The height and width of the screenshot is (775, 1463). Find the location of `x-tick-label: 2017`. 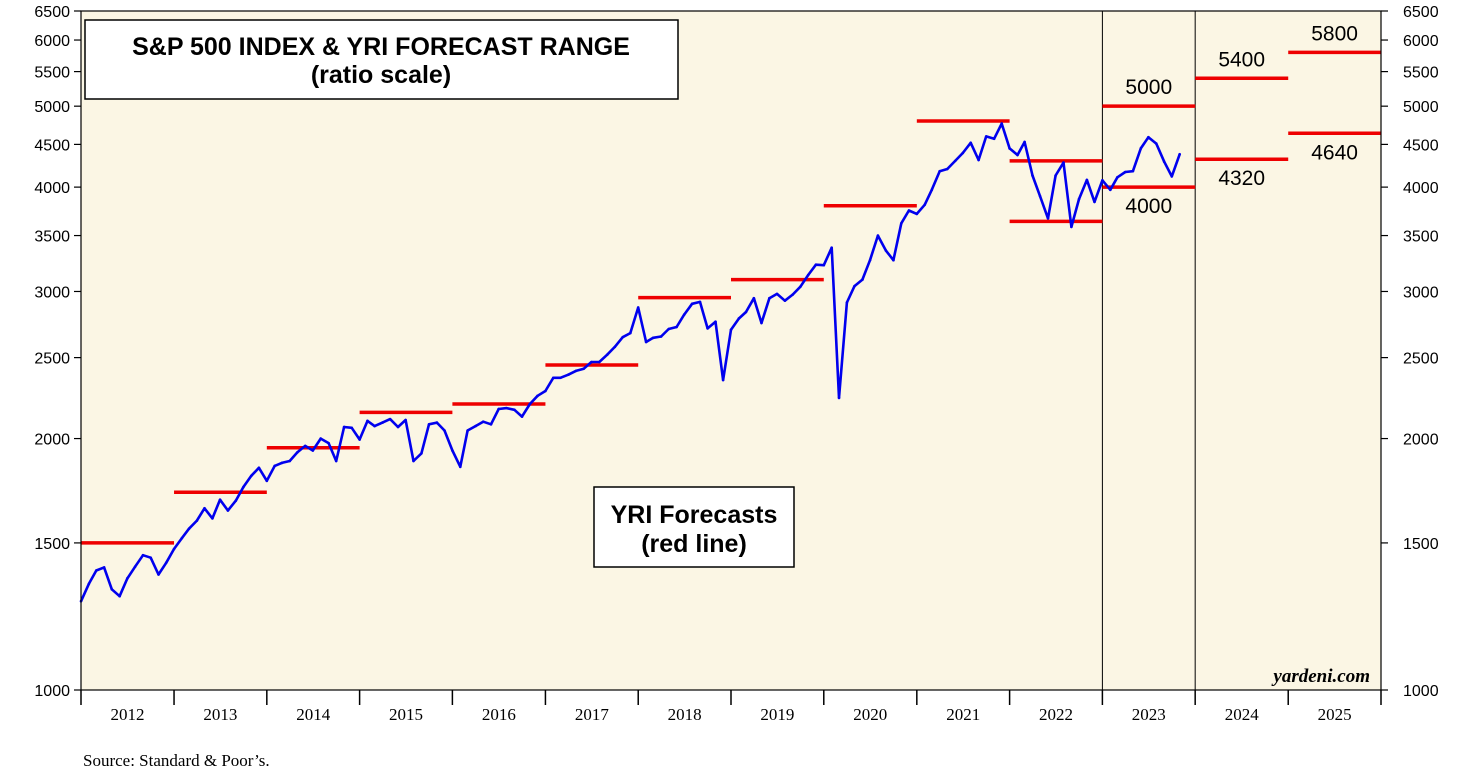

x-tick-label: 2017 is located at coordinates (592, 714).